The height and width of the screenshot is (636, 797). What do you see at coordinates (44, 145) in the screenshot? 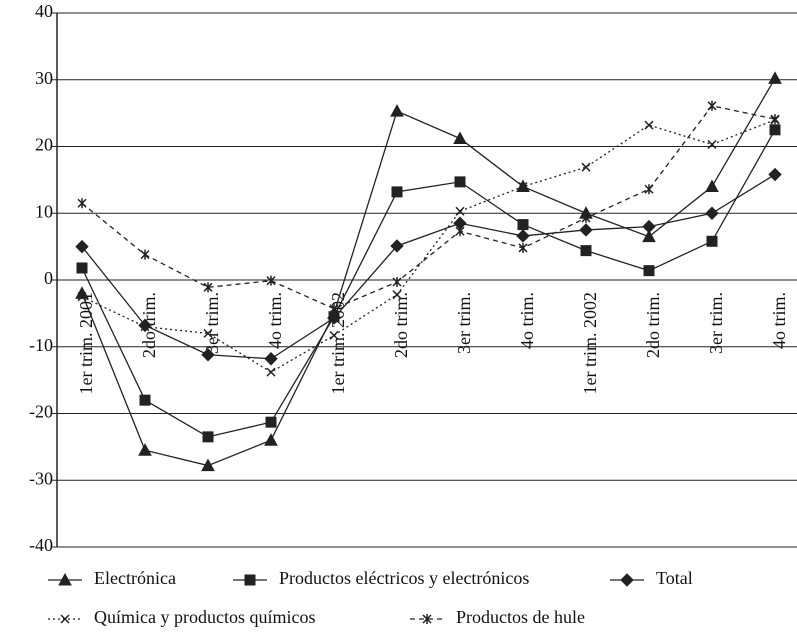
I see `y-tick-label: 20` at bounding box center [44, 145].